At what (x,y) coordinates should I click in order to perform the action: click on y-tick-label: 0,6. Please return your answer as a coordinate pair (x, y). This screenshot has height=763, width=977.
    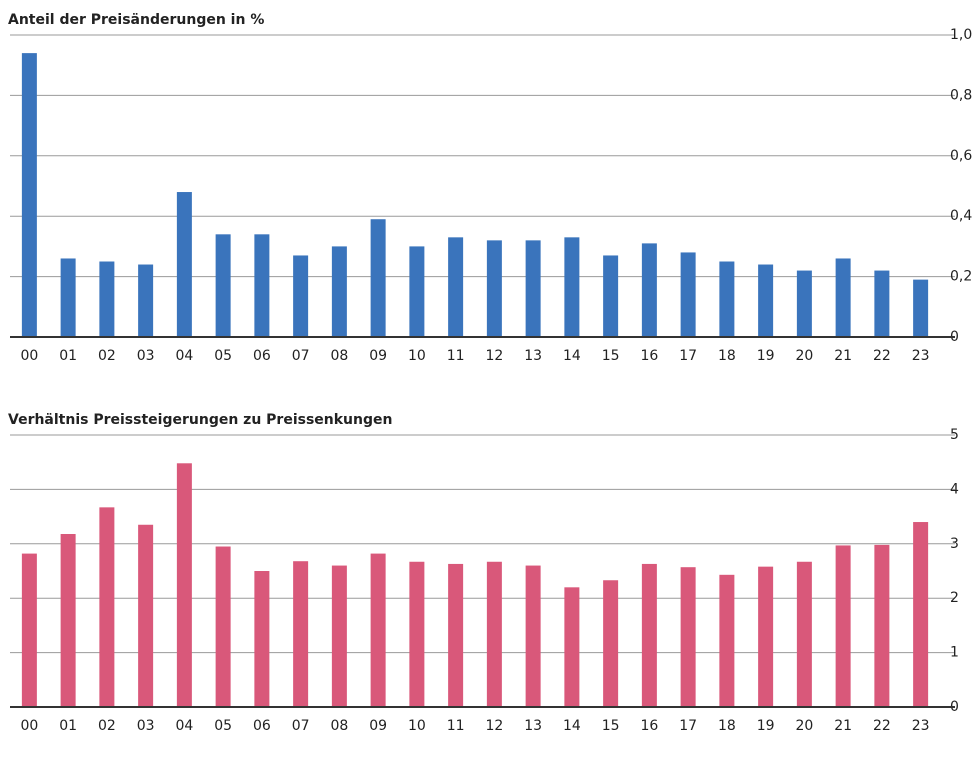
    Looking at the image, I should click on (961, 156).